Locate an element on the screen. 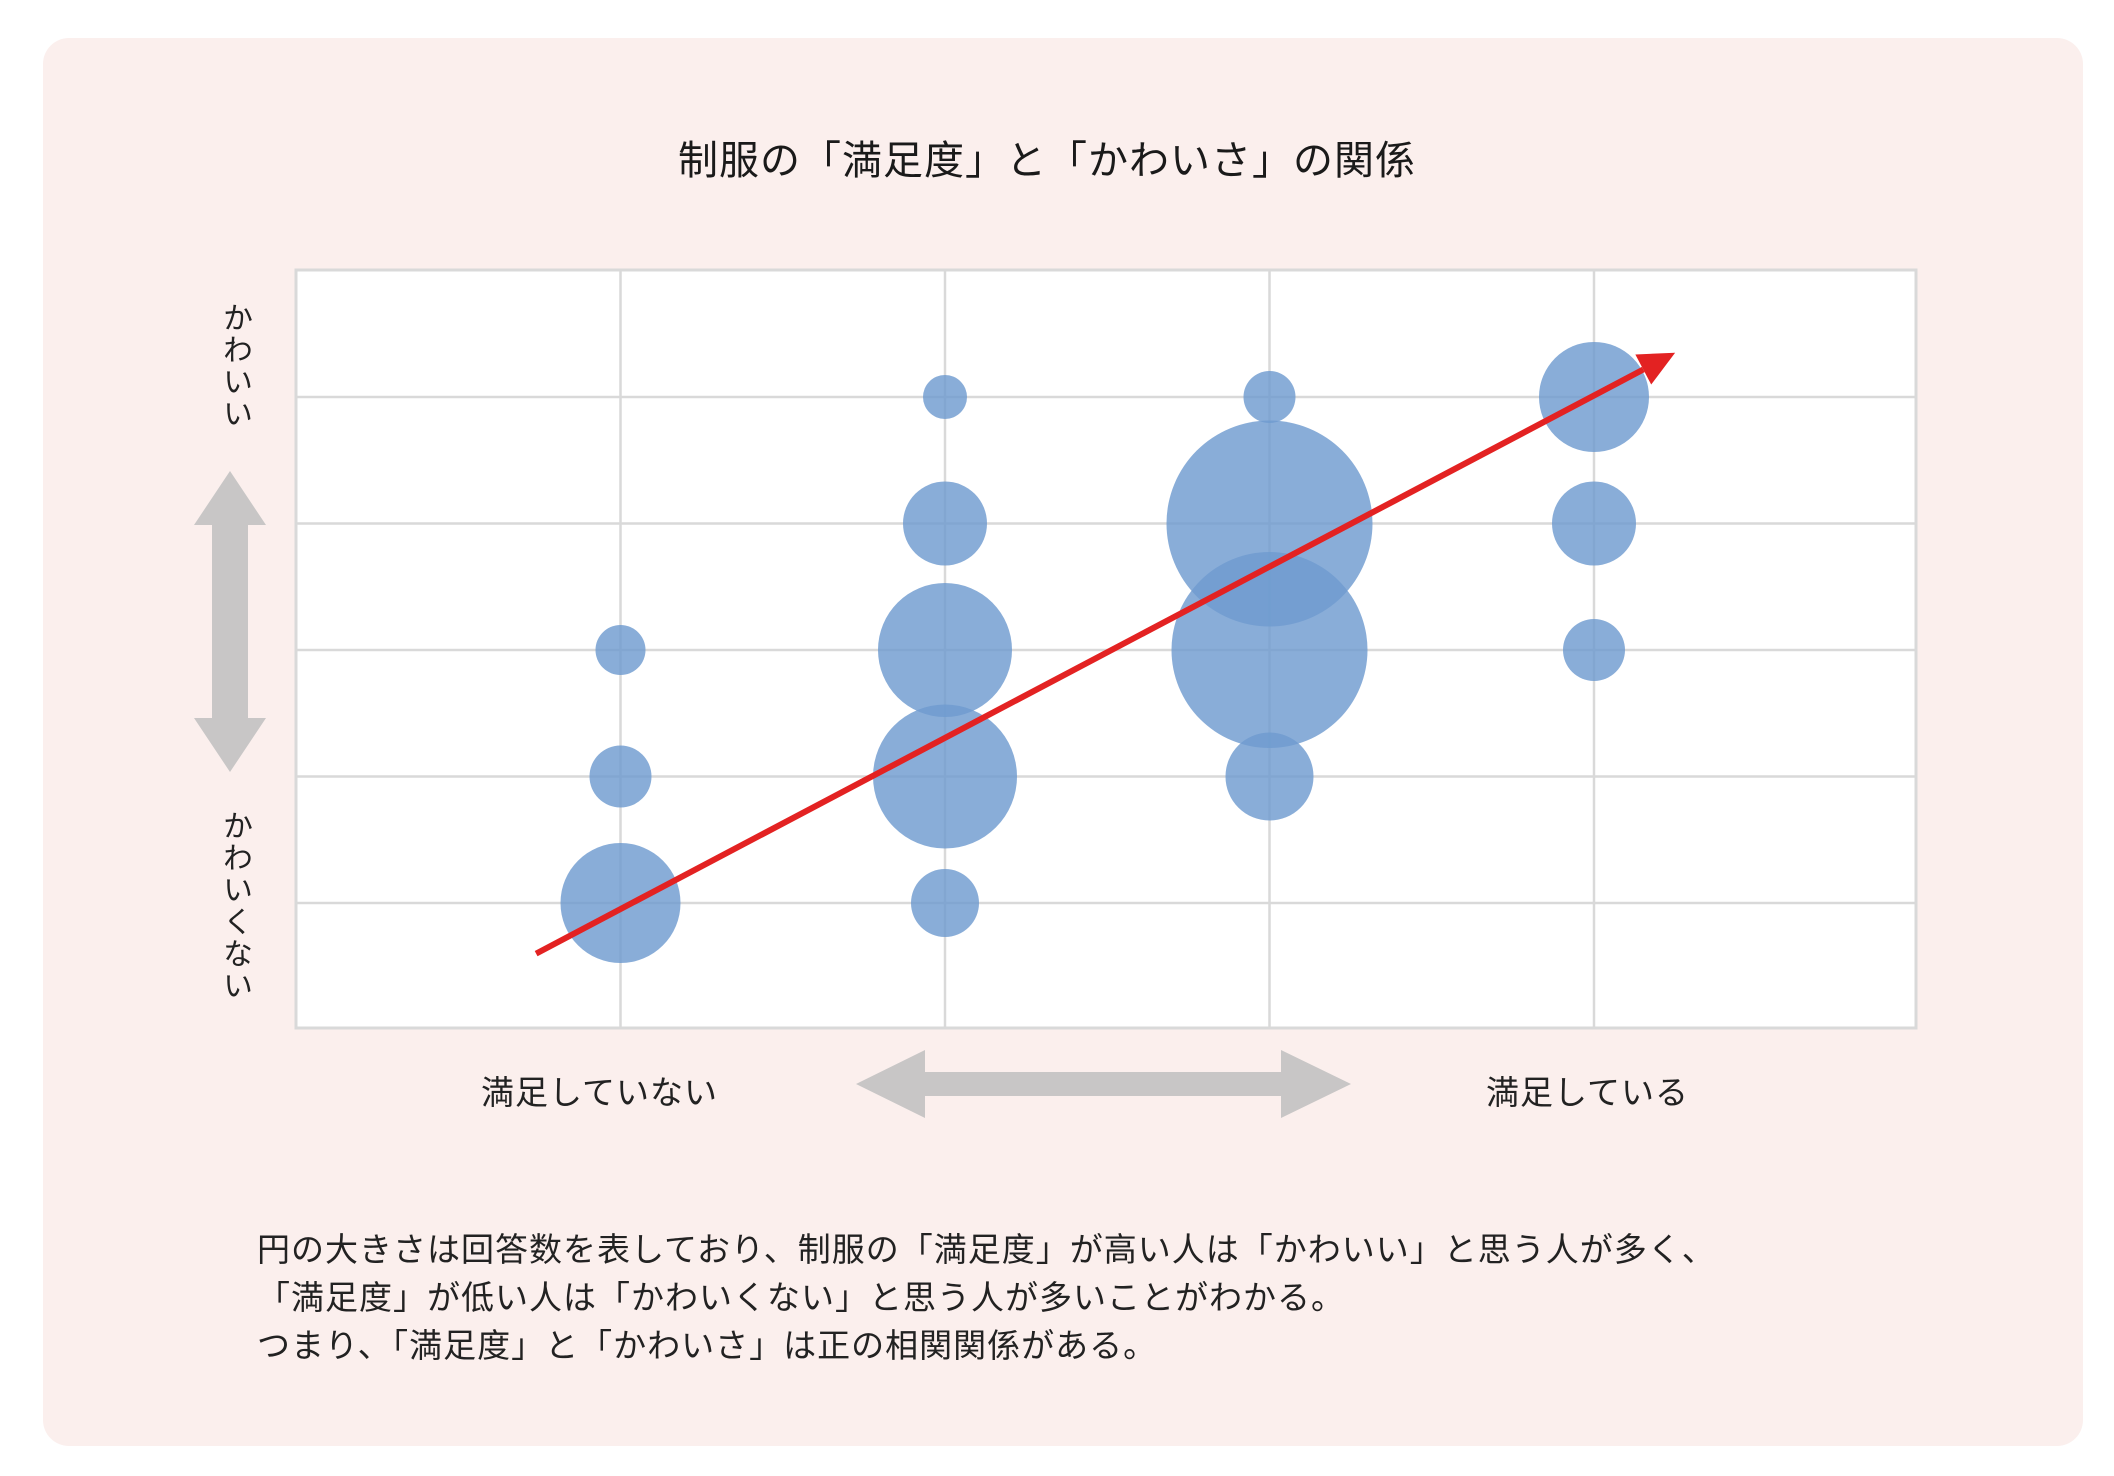  trend-arrow-head is located at coordinates (1655, 368).